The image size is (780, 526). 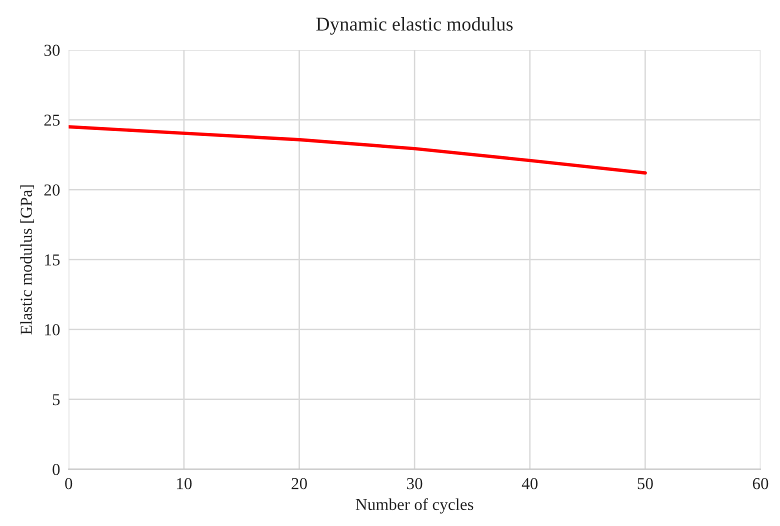 I want to click on x-tick-label: 10, so click(x=184, y=484).